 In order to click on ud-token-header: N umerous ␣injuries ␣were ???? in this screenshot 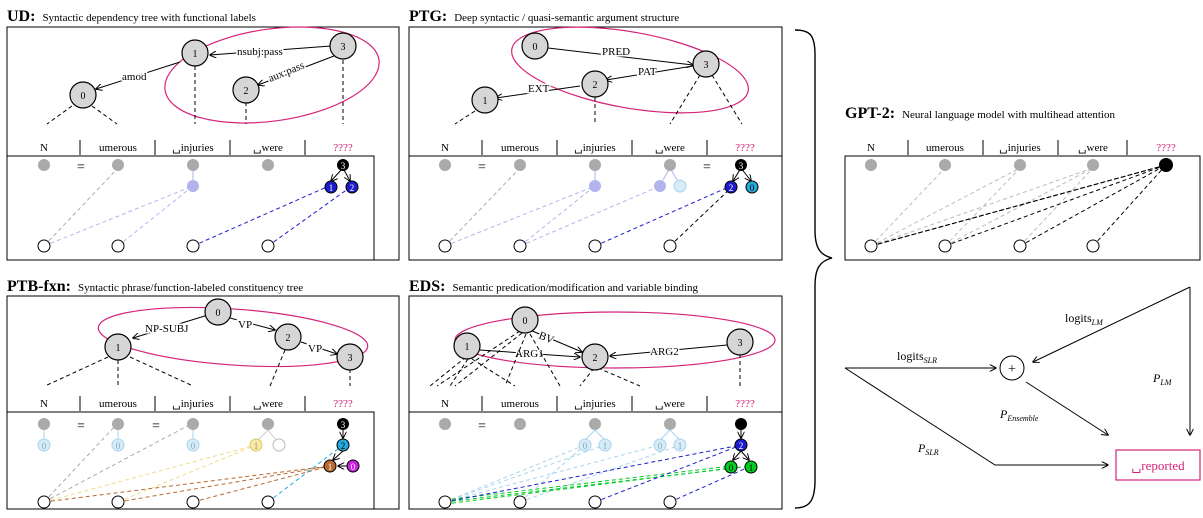, I will do `click(196, 147)`.